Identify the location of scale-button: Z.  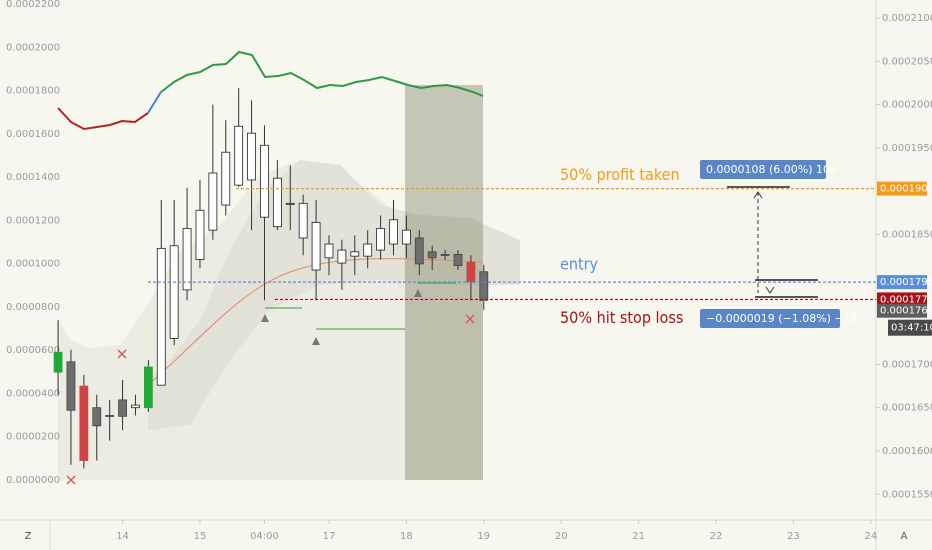
(28, 536).